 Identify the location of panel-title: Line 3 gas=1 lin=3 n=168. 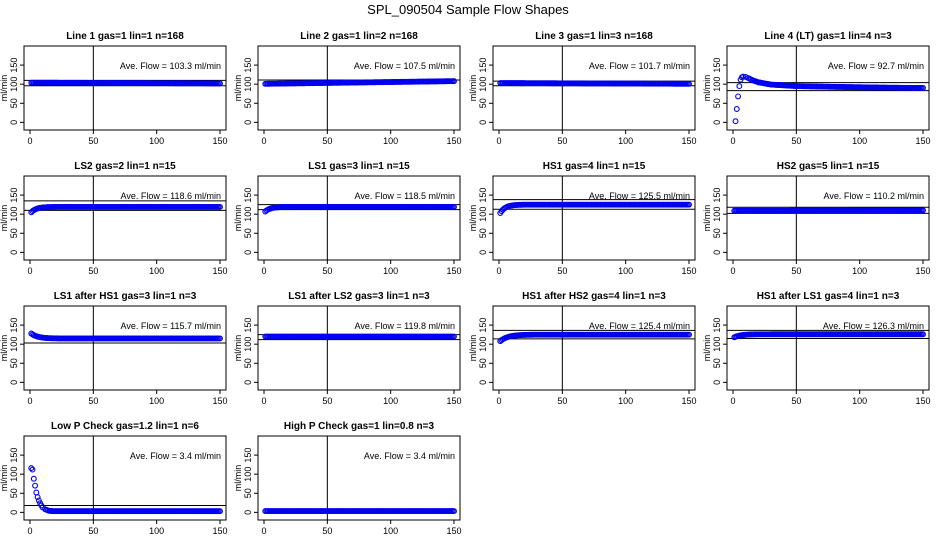
(594, 36).